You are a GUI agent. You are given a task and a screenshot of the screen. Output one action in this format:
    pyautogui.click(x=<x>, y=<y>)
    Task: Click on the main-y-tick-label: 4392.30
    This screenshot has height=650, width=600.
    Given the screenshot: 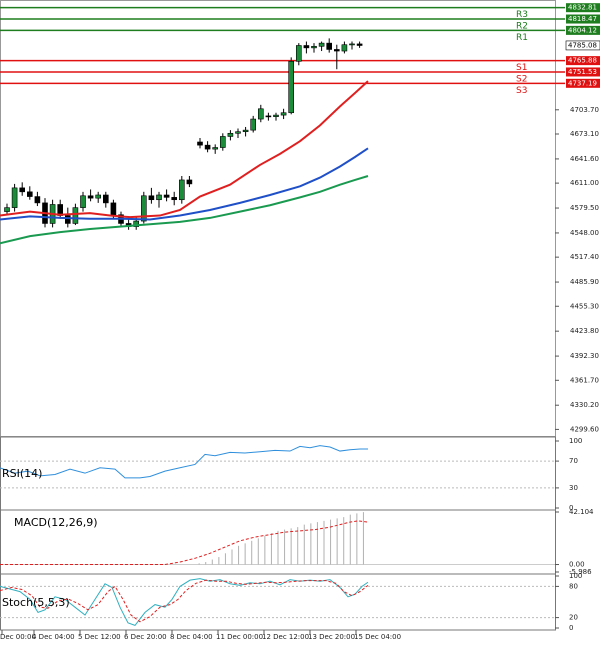 What is the action you would take?
    pyautogui.click(x=584, y=356)
    